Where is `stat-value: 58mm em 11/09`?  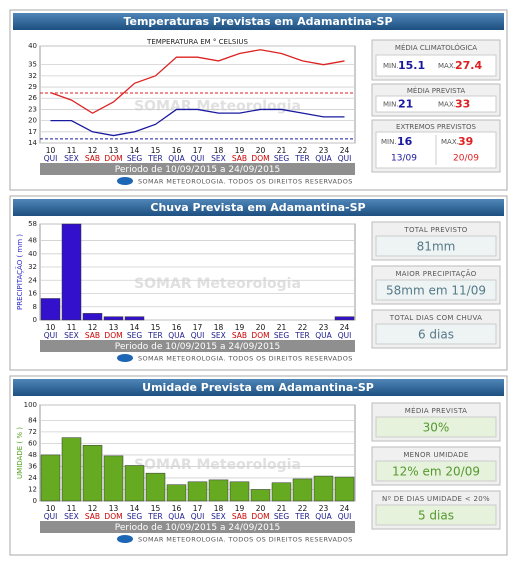
stat-value: 58mm em 11/09 is located at coordinates (436, 291).